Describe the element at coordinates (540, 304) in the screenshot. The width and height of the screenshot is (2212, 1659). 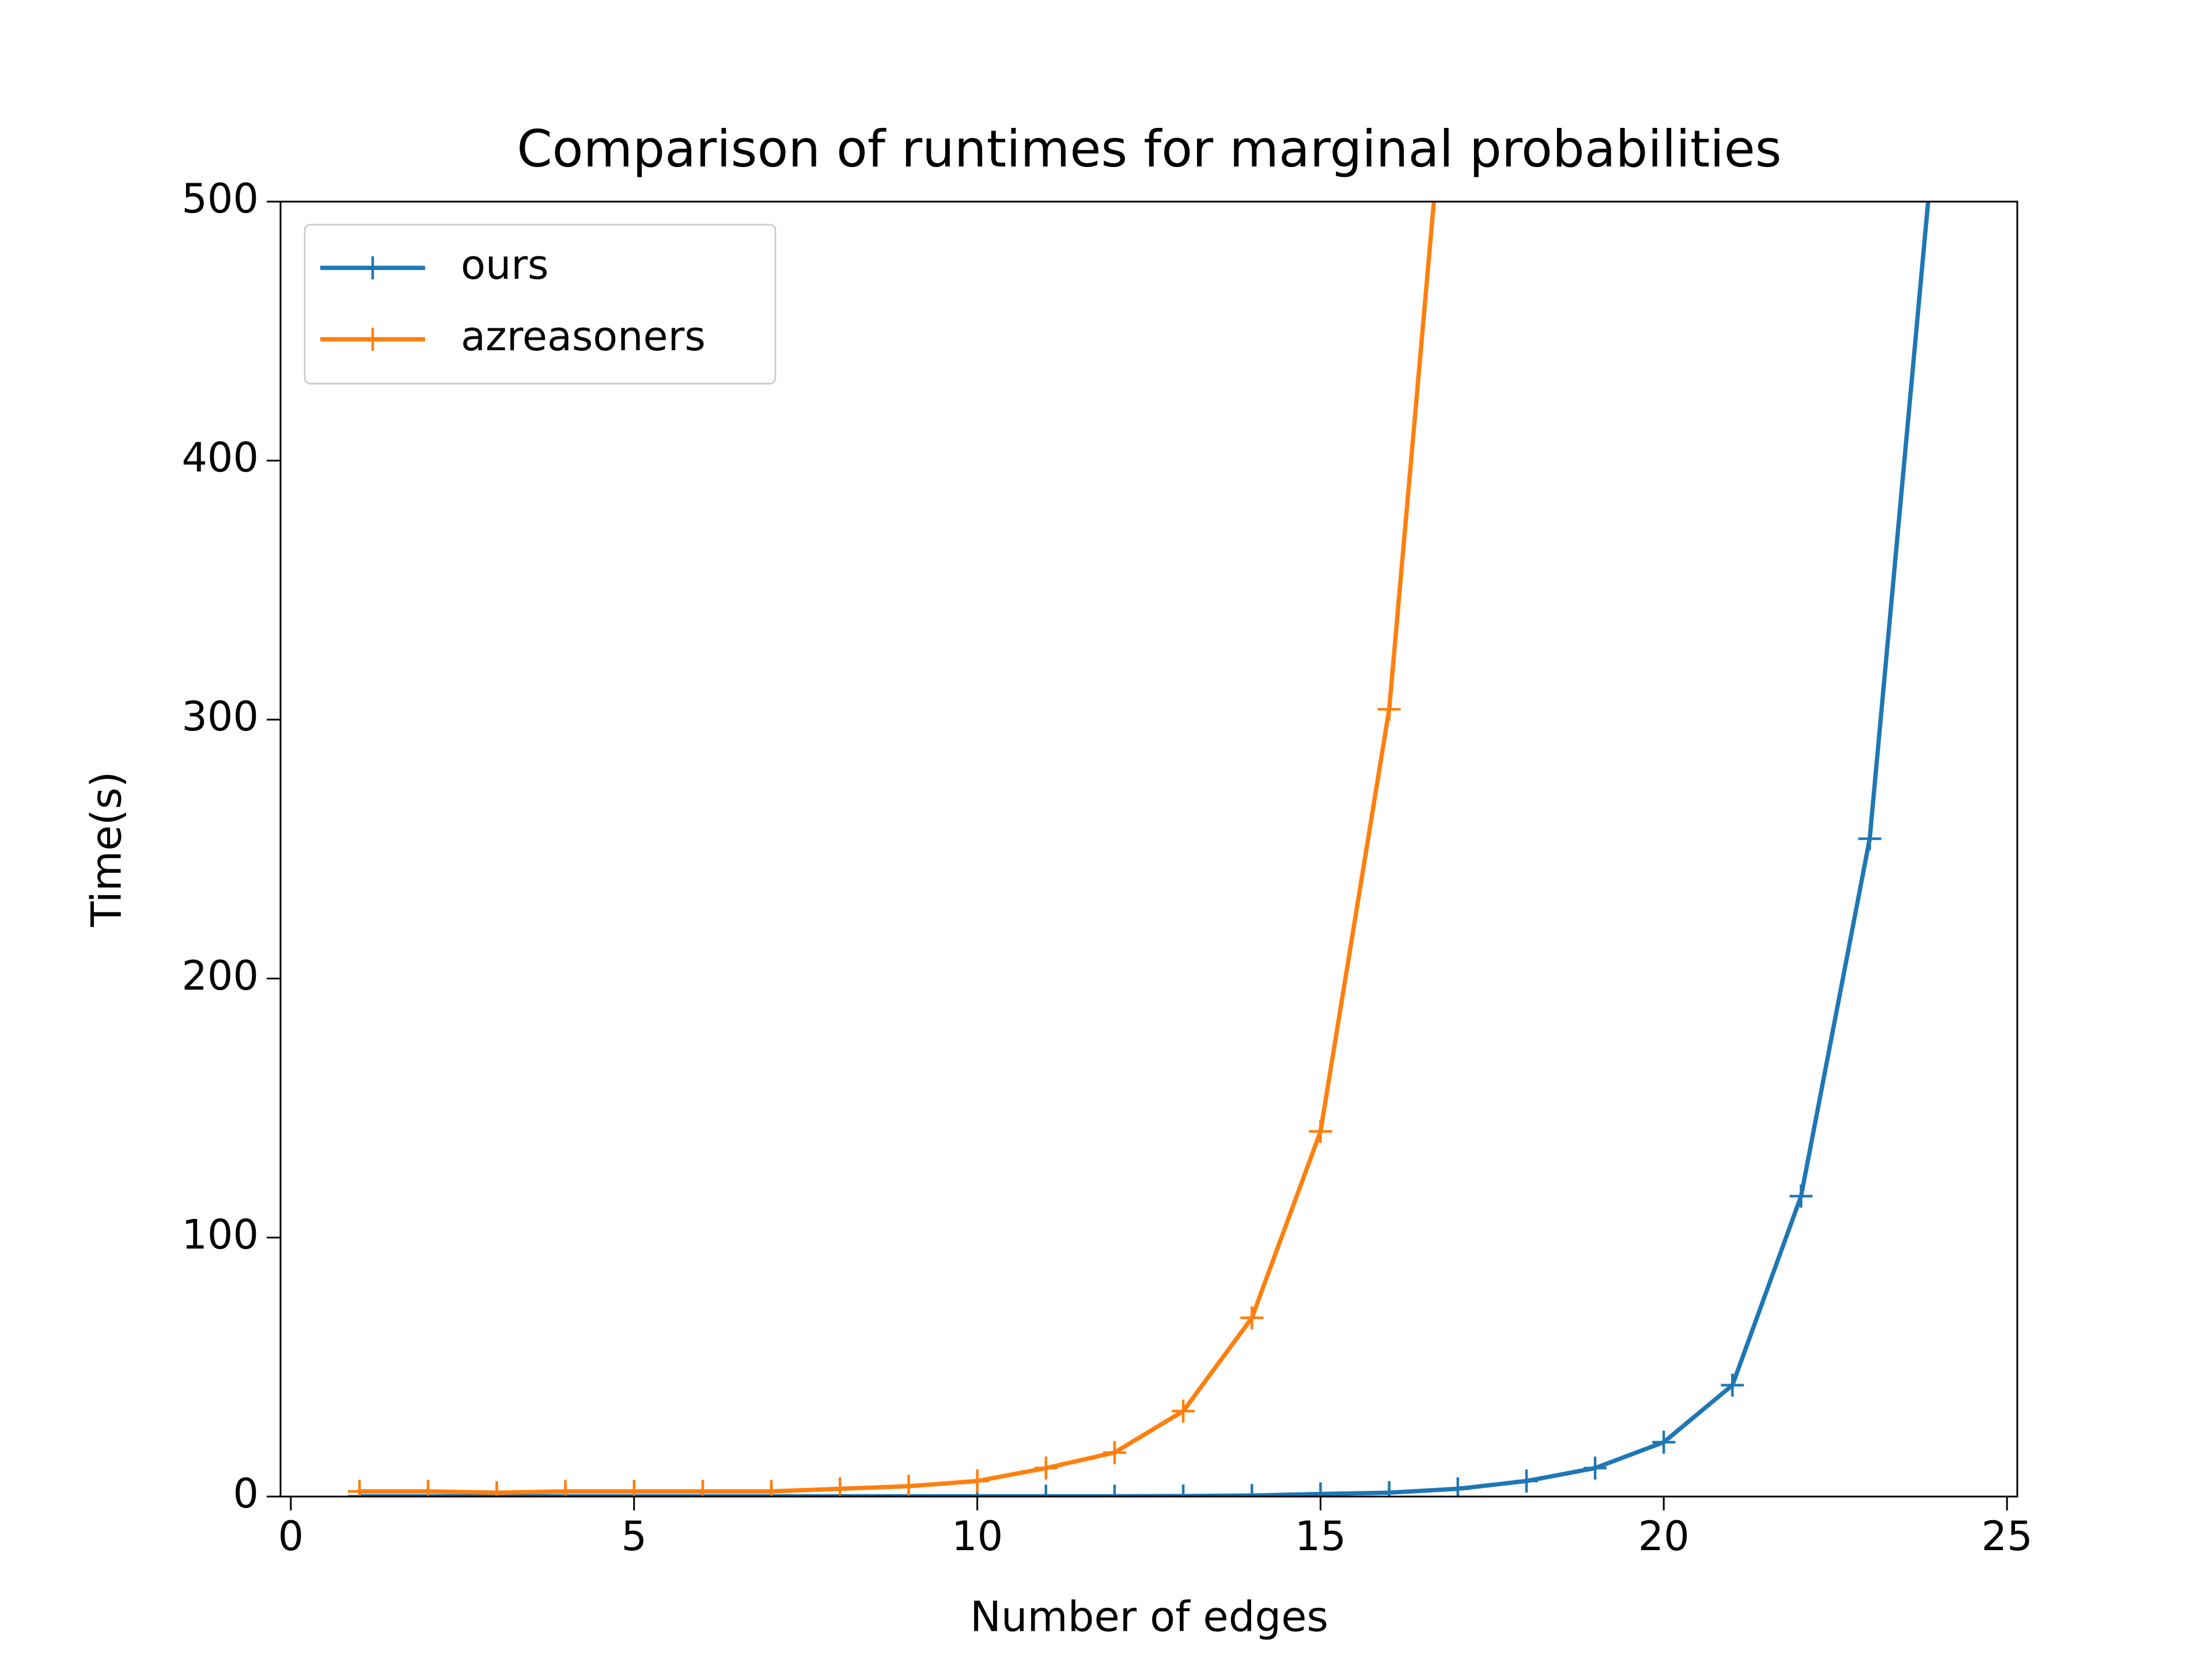
I see `legend-box` at that location.